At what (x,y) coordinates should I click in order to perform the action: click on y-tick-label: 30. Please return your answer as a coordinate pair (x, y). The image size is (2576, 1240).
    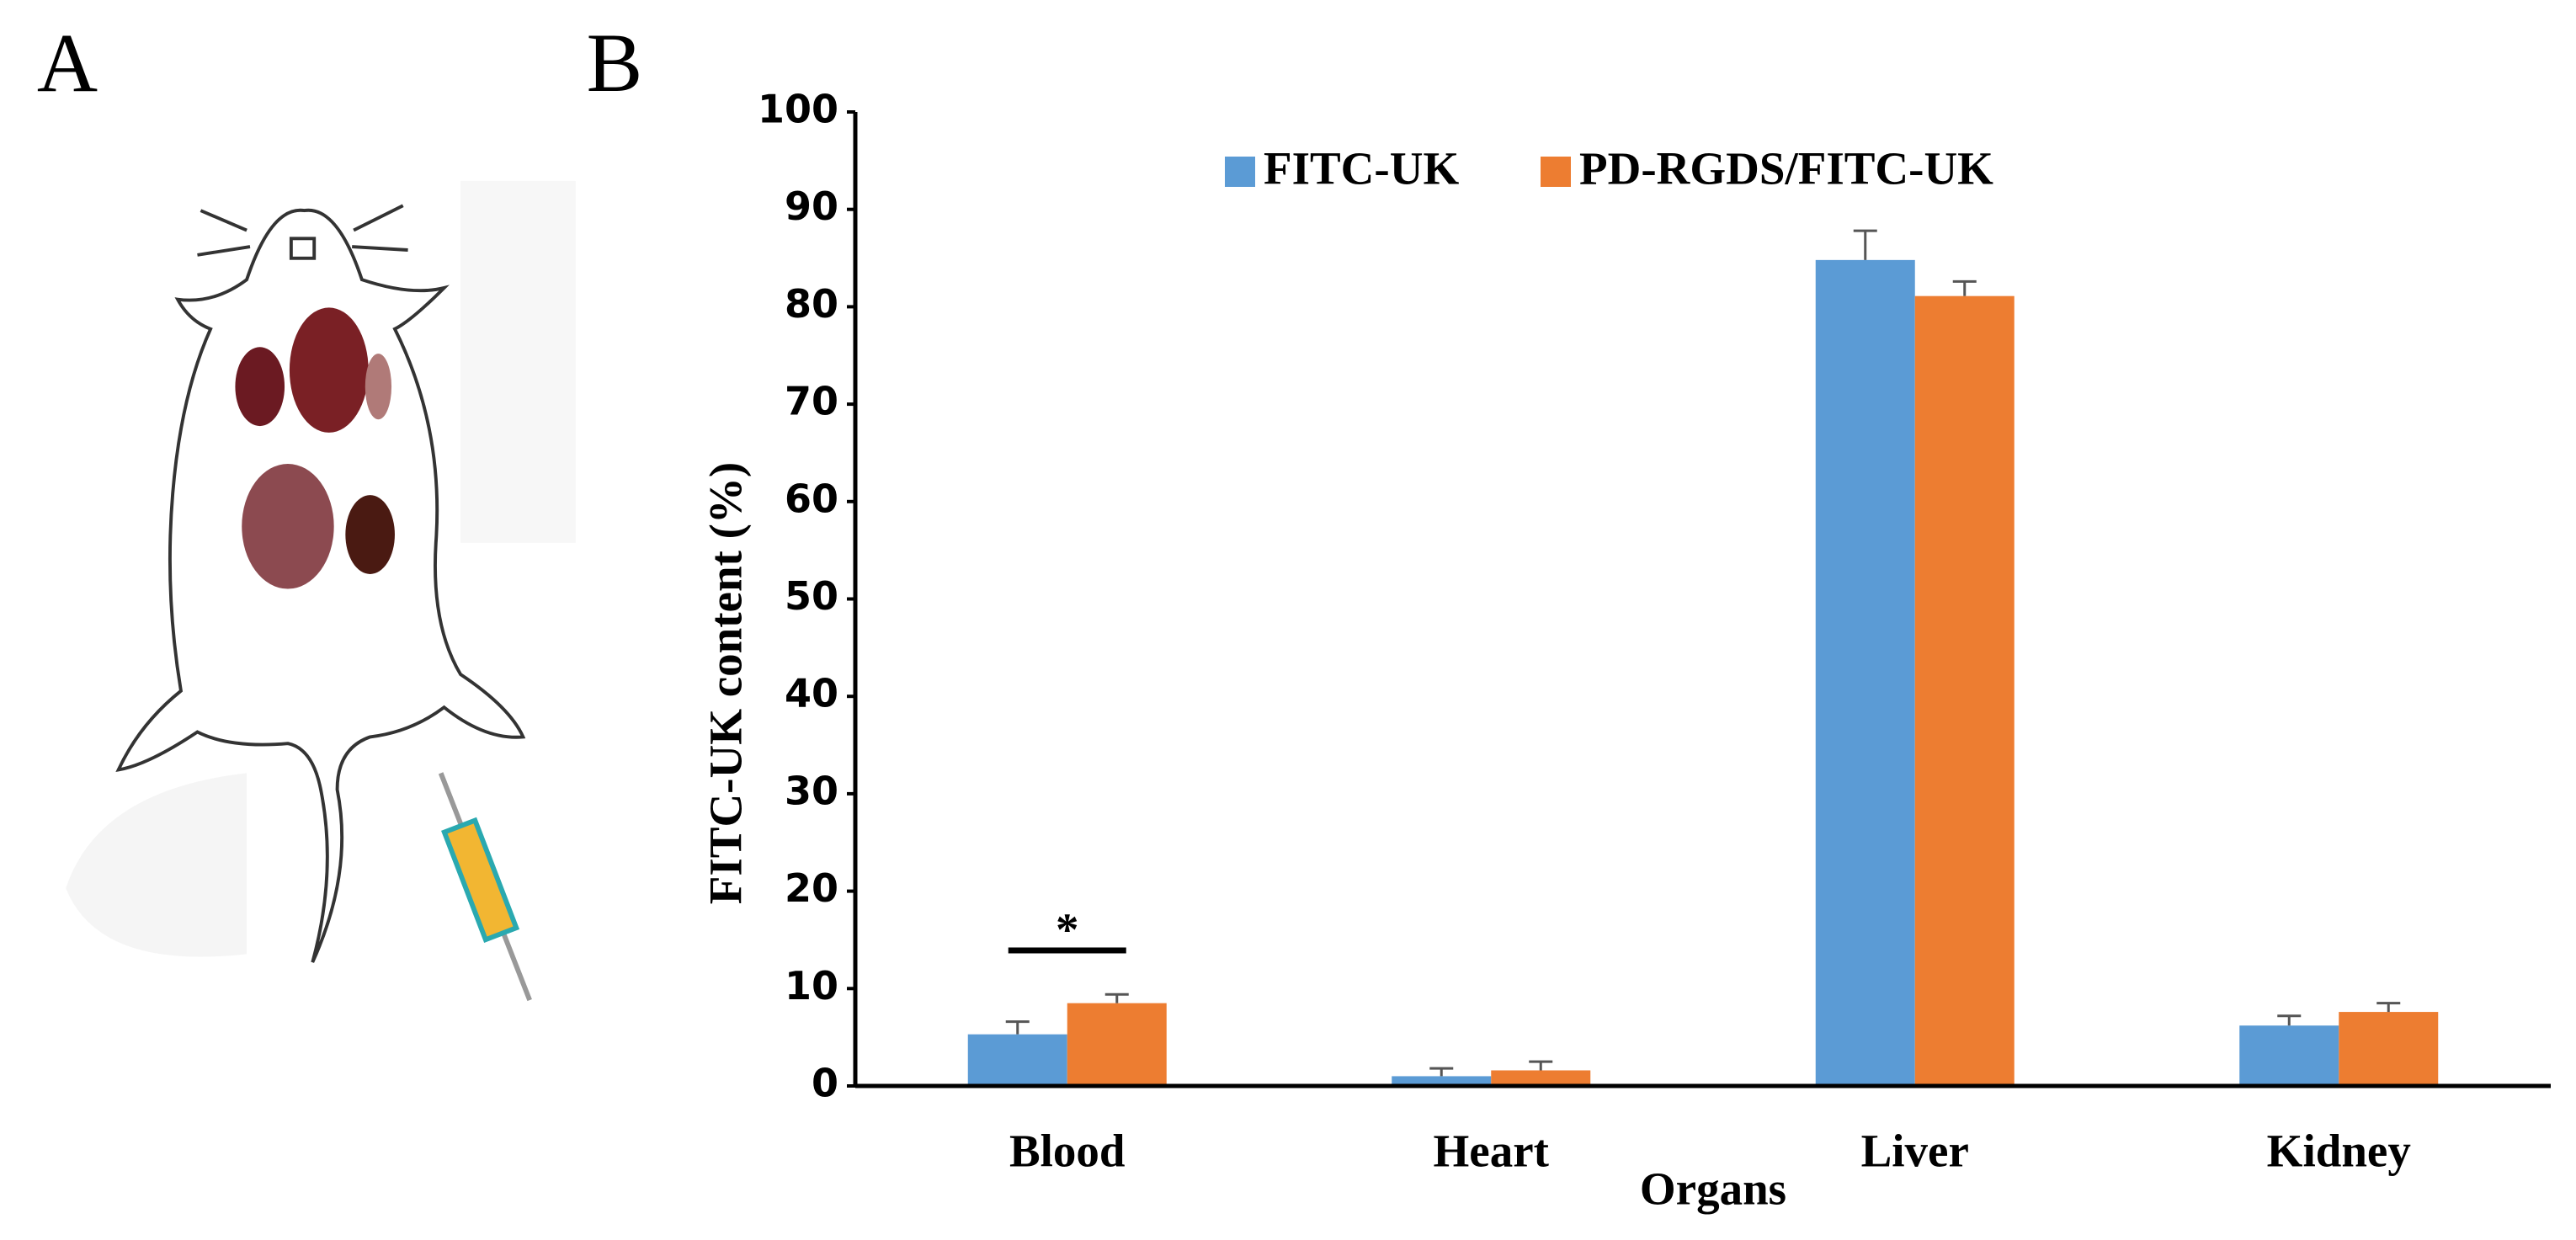
    Looking at the image, I should click on (811, 790).